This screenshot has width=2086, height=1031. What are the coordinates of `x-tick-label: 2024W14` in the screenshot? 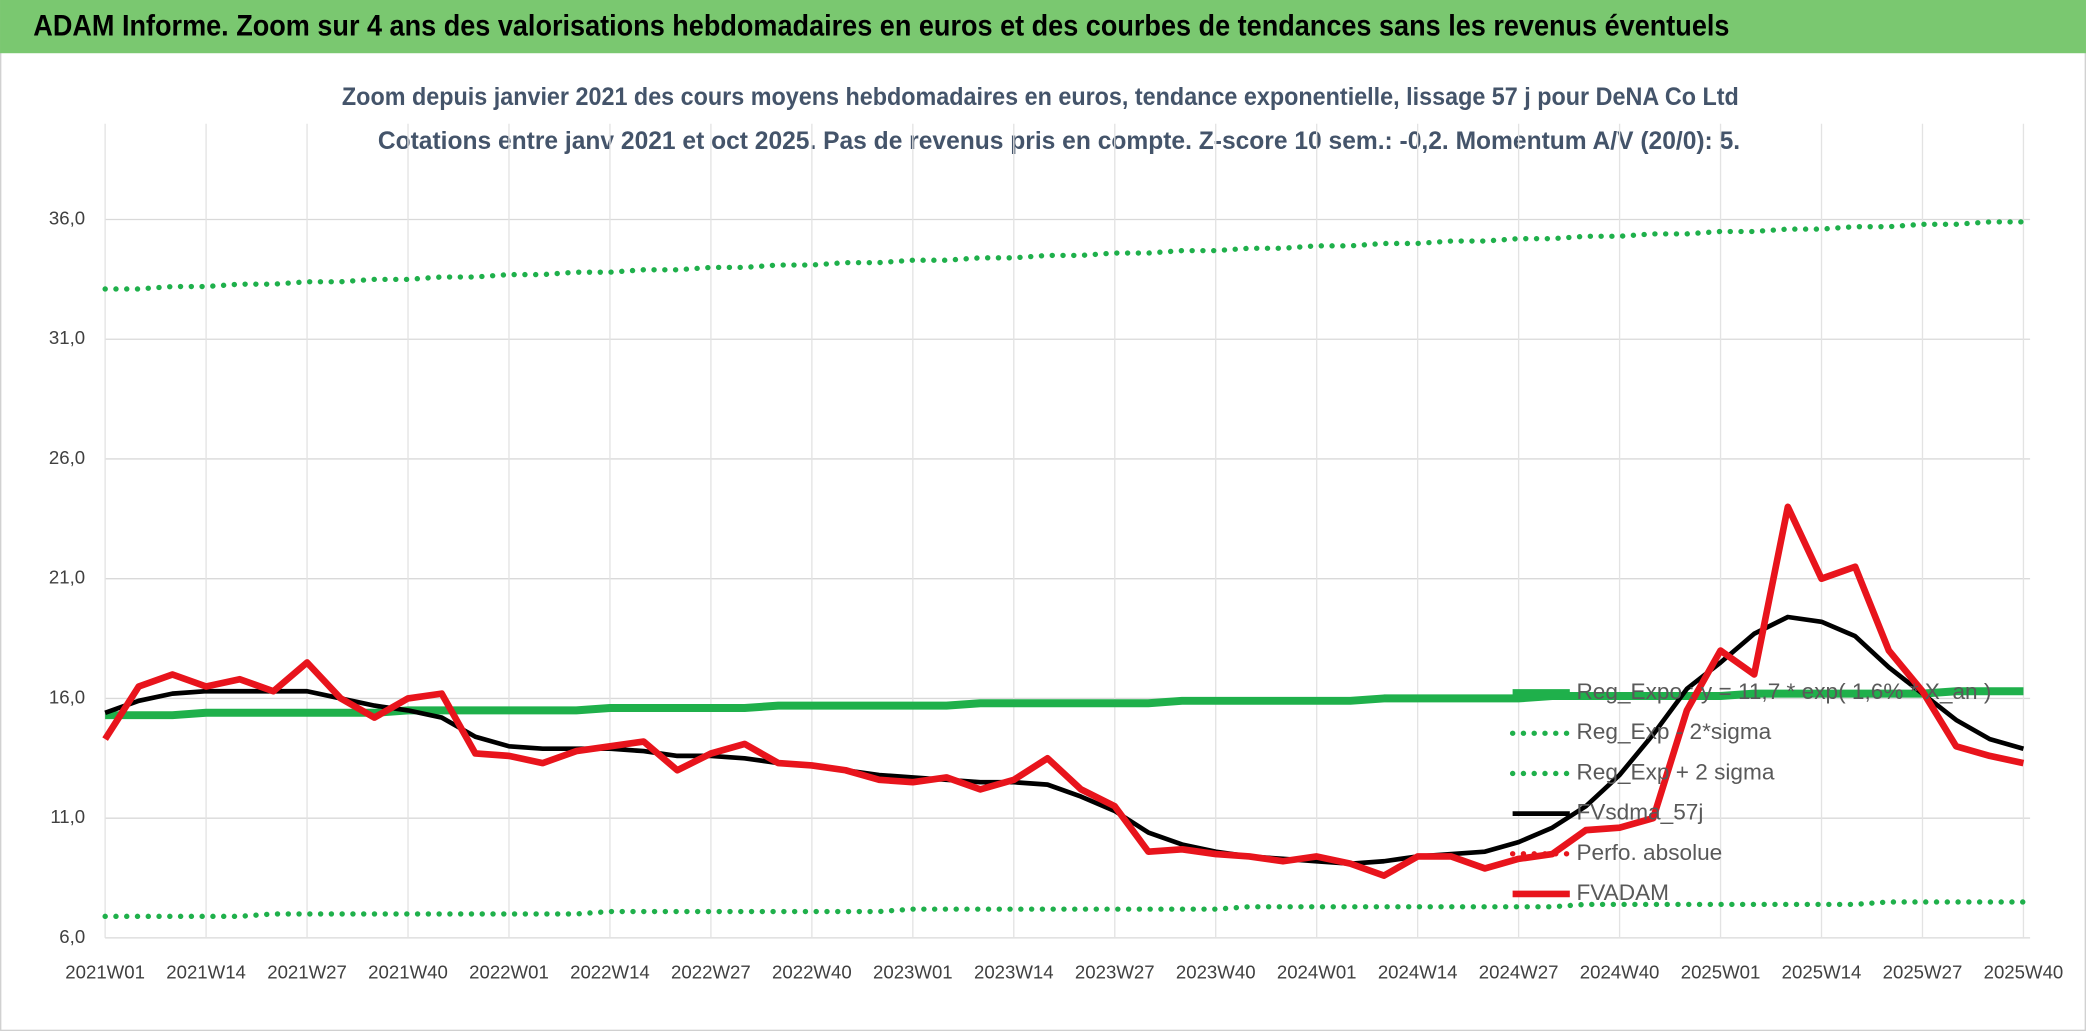 It's located at (1418, 972).